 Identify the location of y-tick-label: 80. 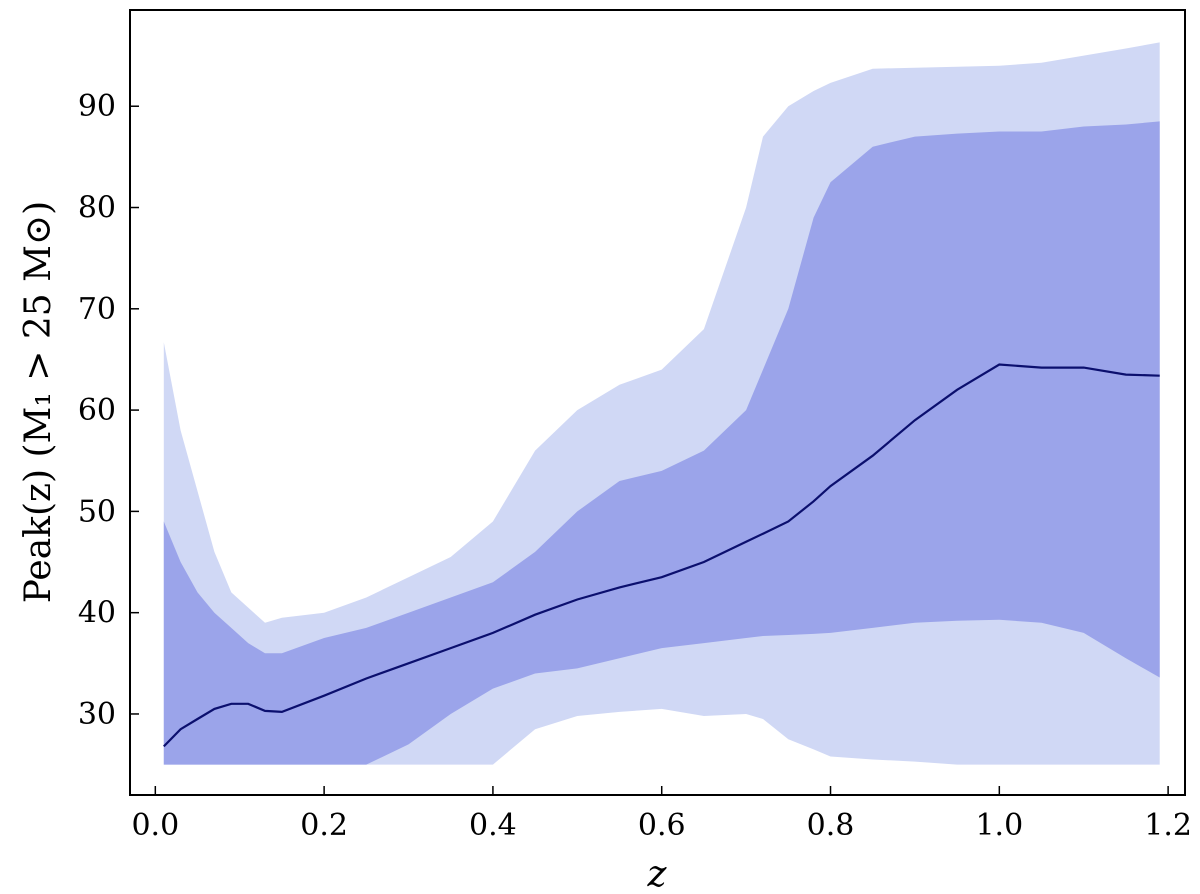
(97, 208).